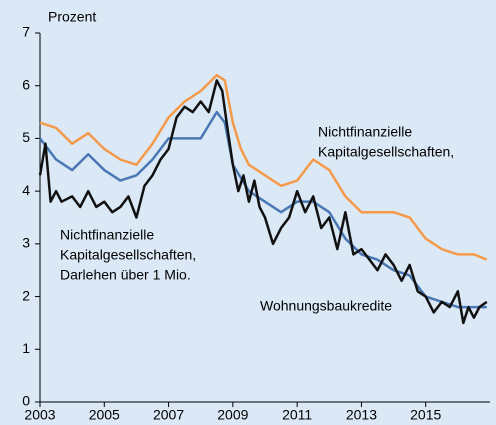  What do you see at coordinates (26, 348) in the screenshot?
I see `y-tick-label: 1` at bounding box center [26, 348].